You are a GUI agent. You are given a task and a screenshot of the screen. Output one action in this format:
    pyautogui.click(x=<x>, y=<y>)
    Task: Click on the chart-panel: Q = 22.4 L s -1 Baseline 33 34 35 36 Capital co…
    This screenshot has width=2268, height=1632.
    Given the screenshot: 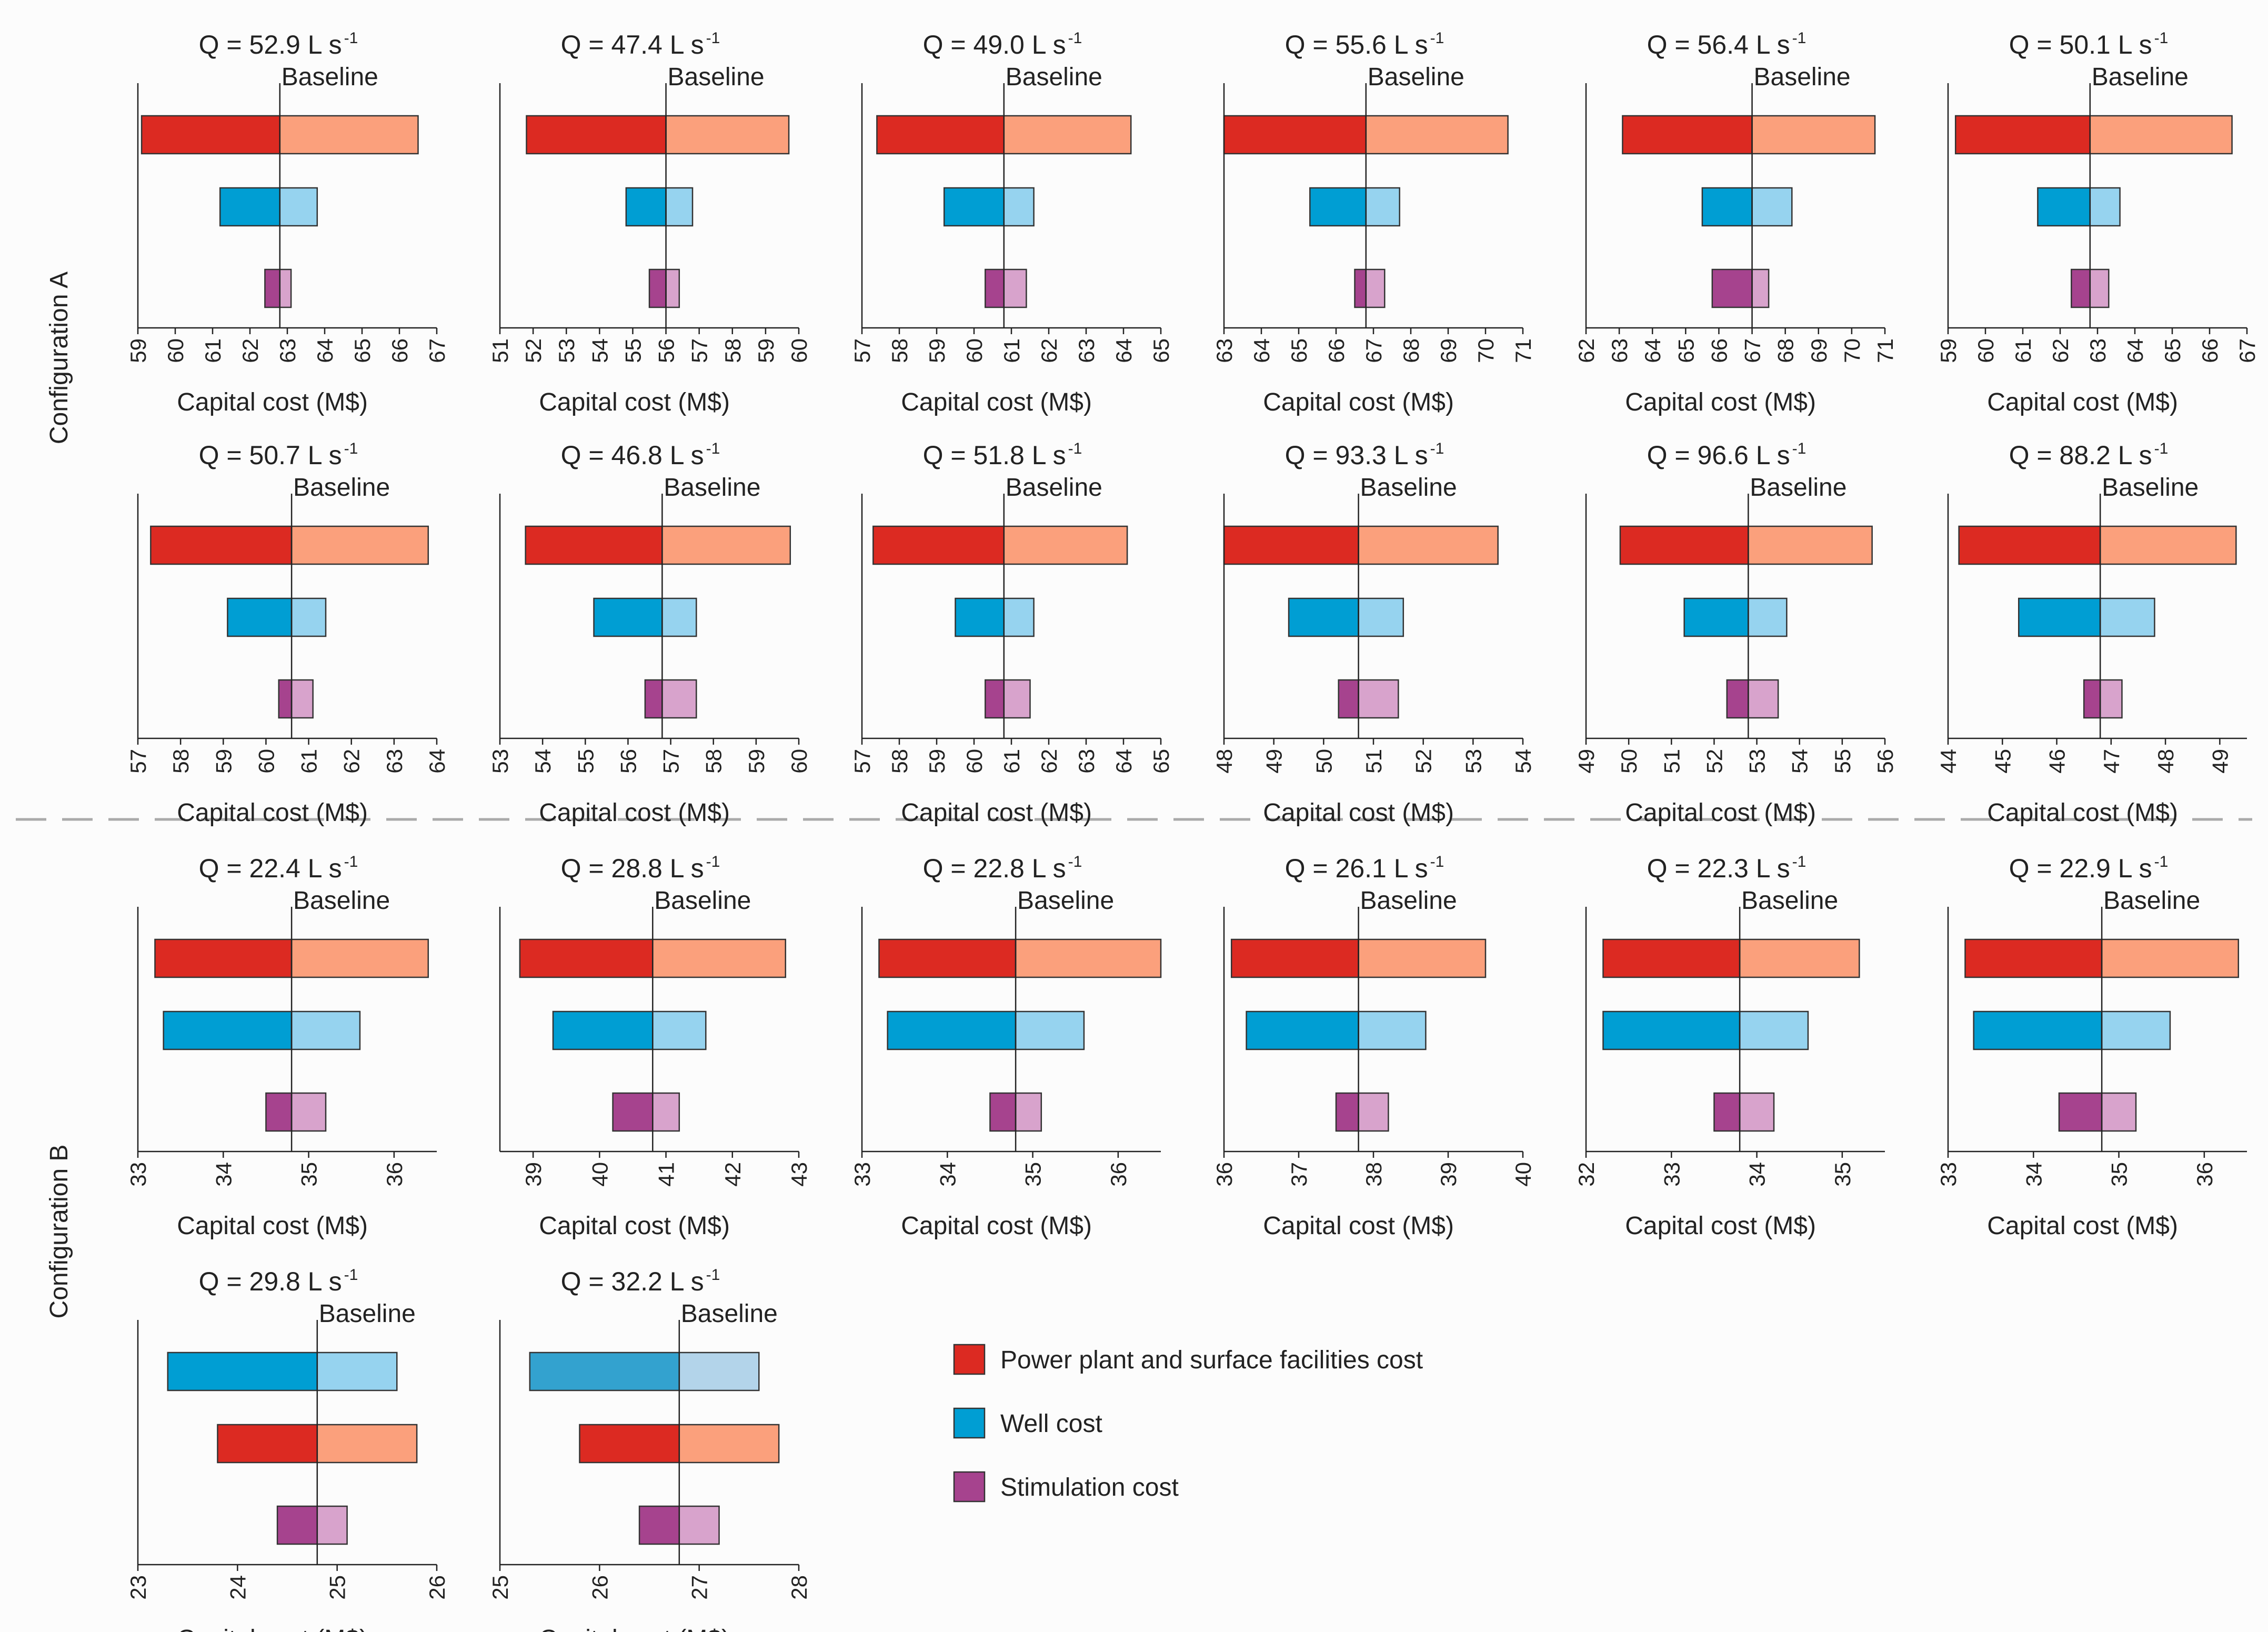 What is the action you would take?
    pyautogui.click(x=281, y=1046)
    